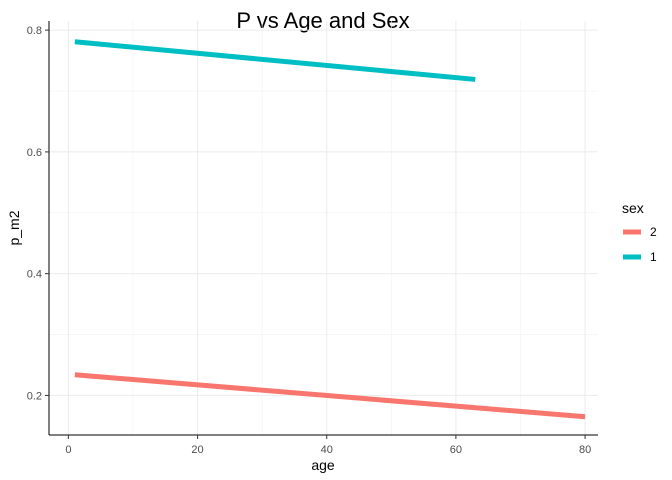 This screenshot has width=672, height=480. I want to click on legend-entries: 21, so click(640, 244).